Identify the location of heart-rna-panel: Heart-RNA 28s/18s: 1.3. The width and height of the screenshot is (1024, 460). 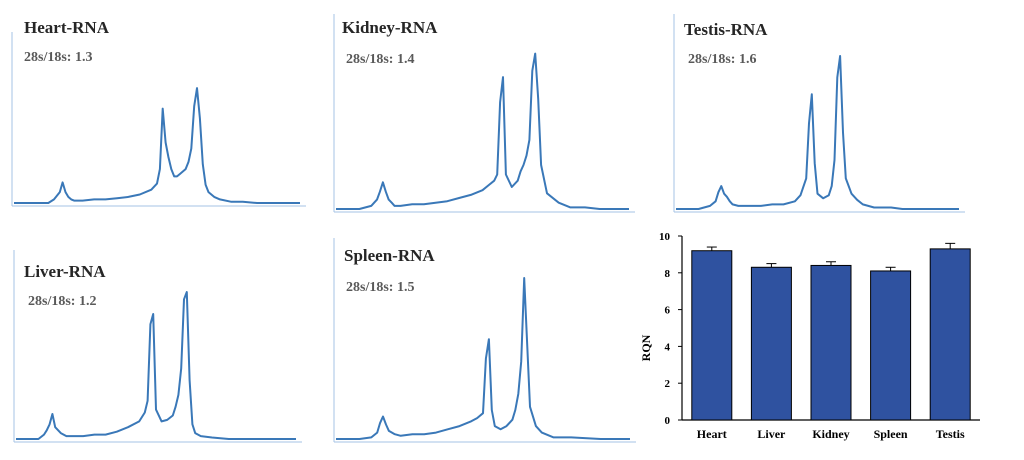
(160, 114).